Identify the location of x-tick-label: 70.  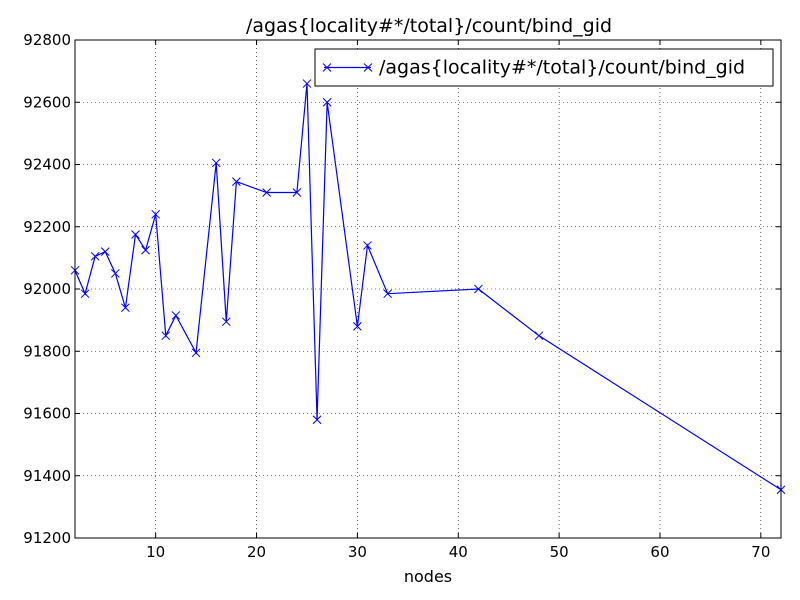
(760, 552).